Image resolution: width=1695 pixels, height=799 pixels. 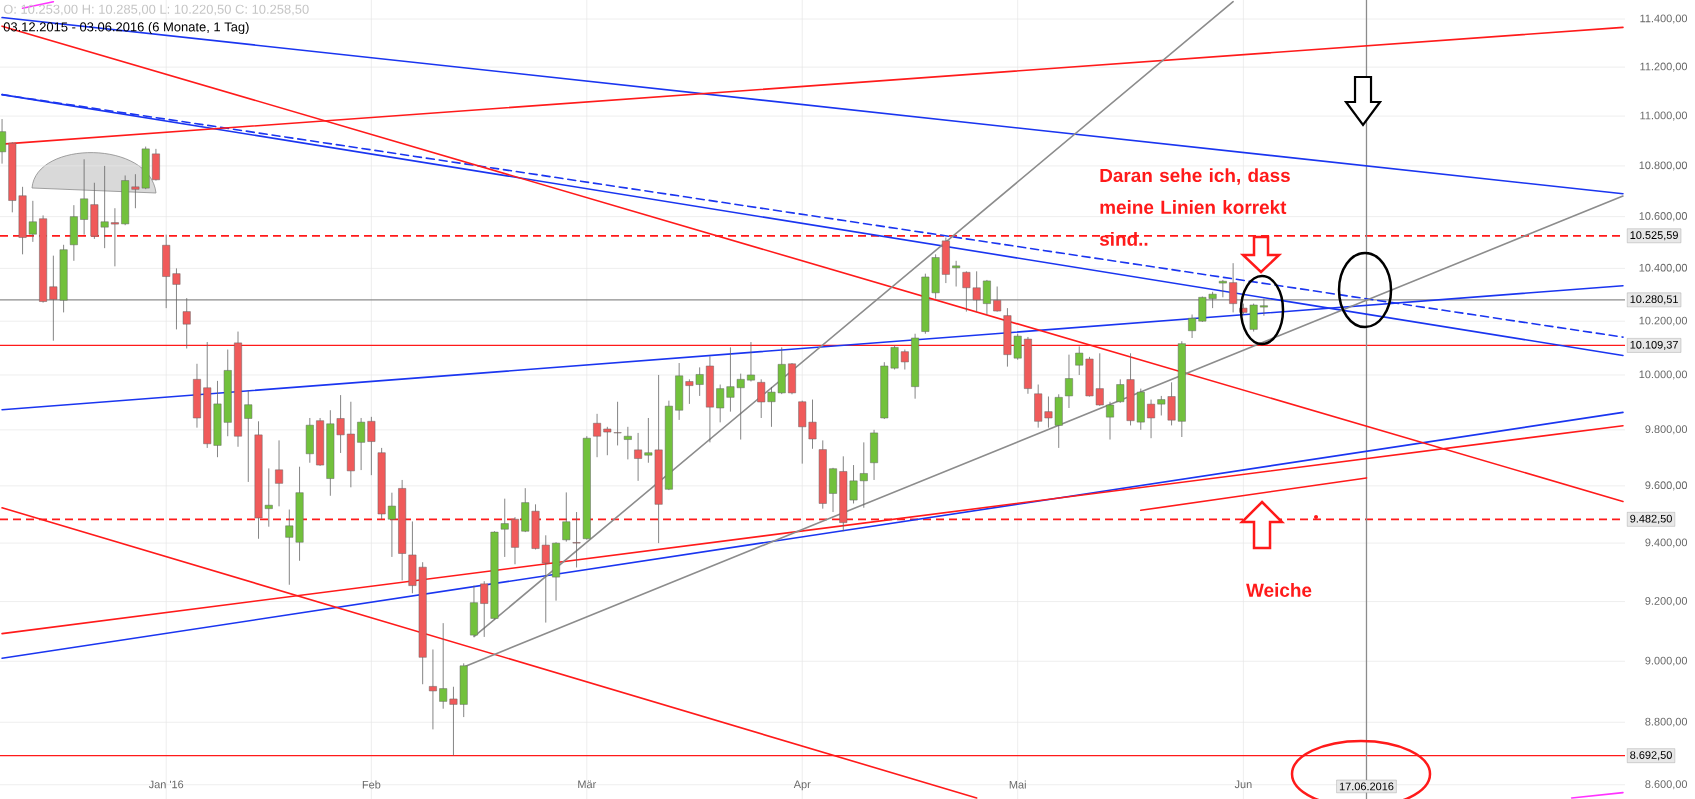 What do you see at coordinates (1666, 543) in the screenshot?
I see `y-tick-label: 9.400,00` at bounding box center [1666, 543].